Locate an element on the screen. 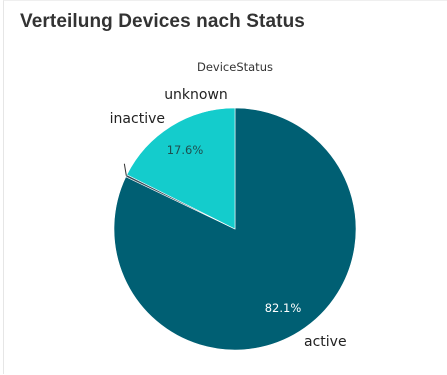  chart-title: DeviceStatus is located at coordinates (235, 67).